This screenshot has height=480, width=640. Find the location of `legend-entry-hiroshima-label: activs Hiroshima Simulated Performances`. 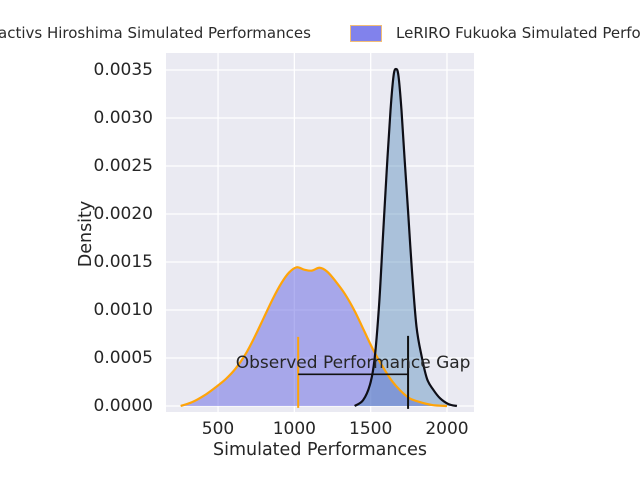

legend-entry-hiroshima-label: activs Hiroshima Simulated Performances is located at coordinates (155, 33).